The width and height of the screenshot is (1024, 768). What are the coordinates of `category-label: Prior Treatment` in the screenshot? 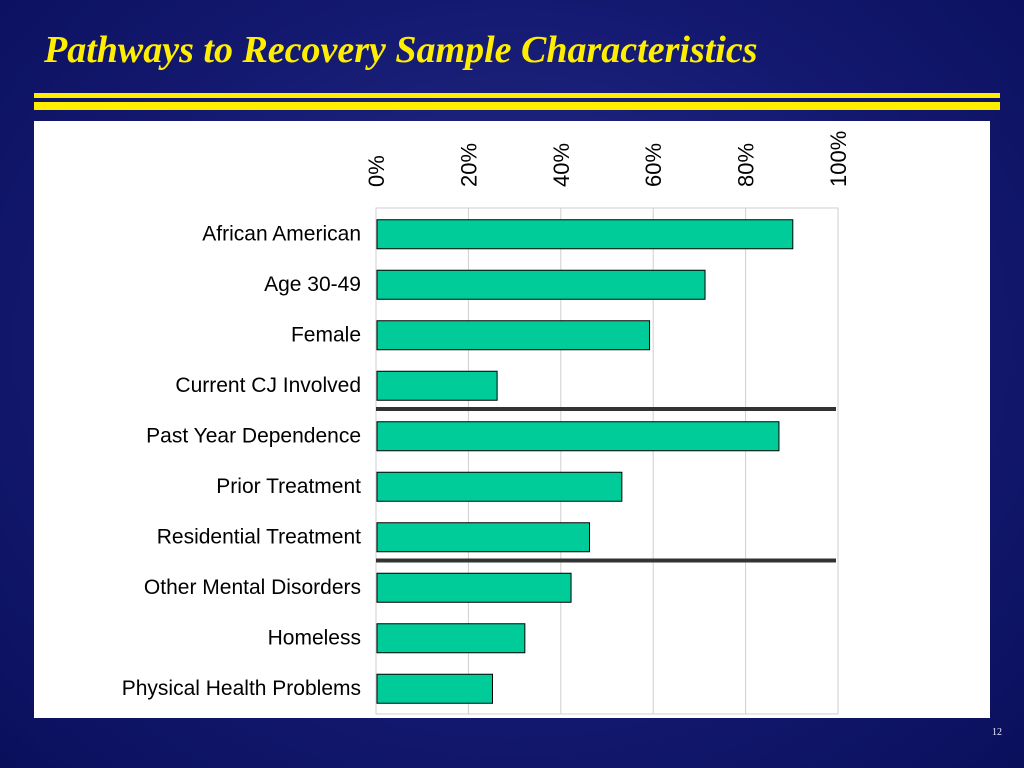 It's located at (288, 486).